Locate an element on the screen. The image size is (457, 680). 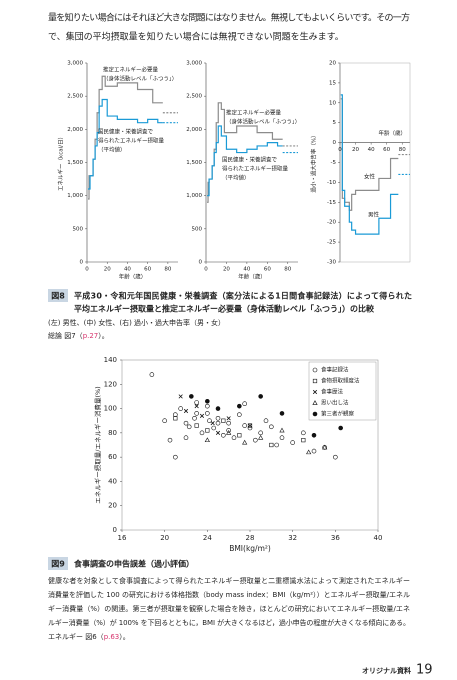
plot-frame is located at coordinates (375, 162).